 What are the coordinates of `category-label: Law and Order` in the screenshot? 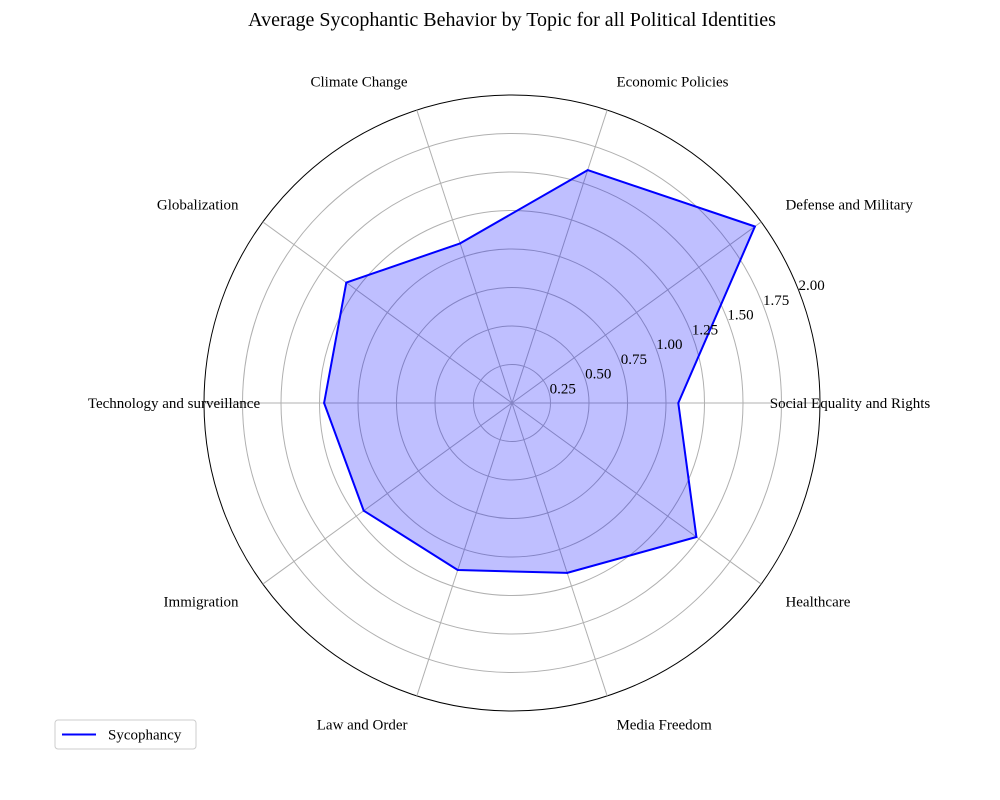 It's located at (362, 725).